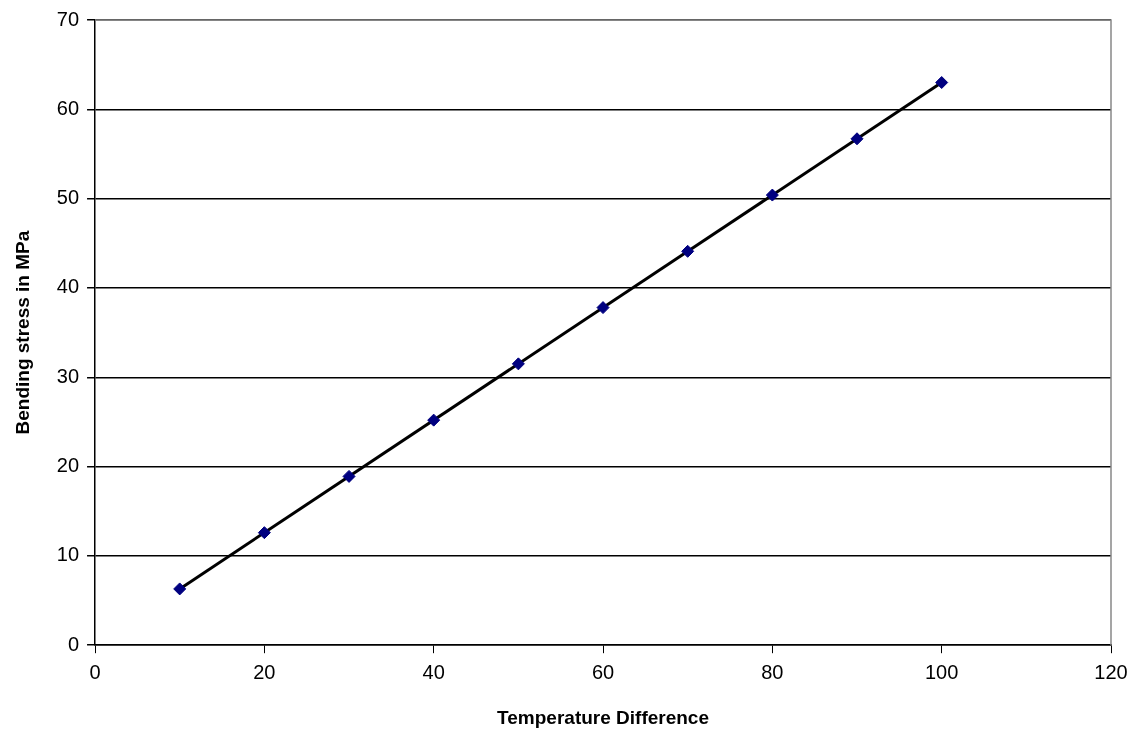  I want to click on x-axis-title: Temperature Difference, so click(603, 717).